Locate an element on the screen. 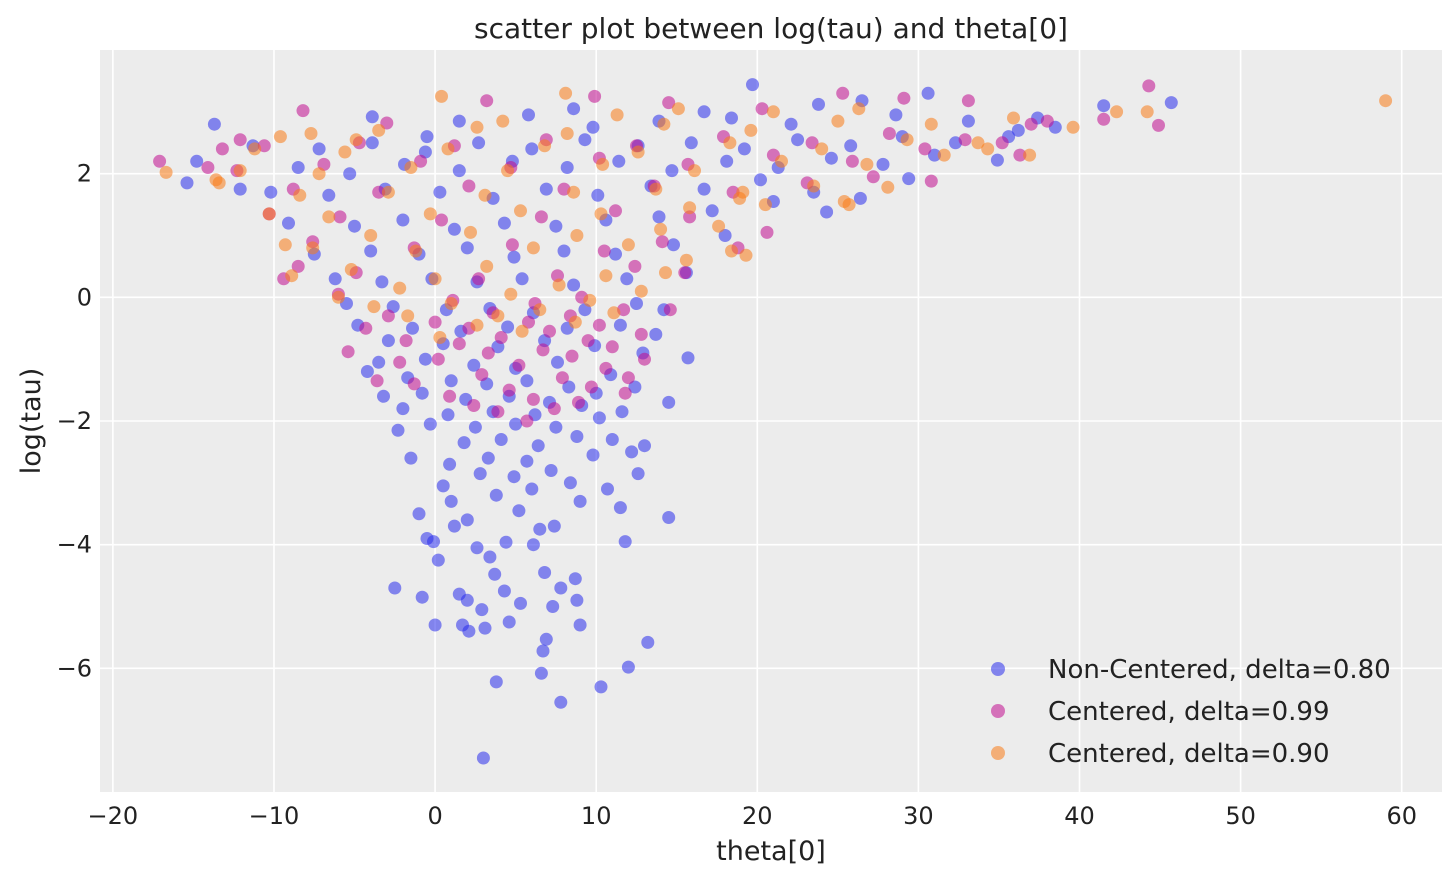 This screenshot has height=880, width=1456. y-axis-label: log(tau) is located at coordinates (31, 421).